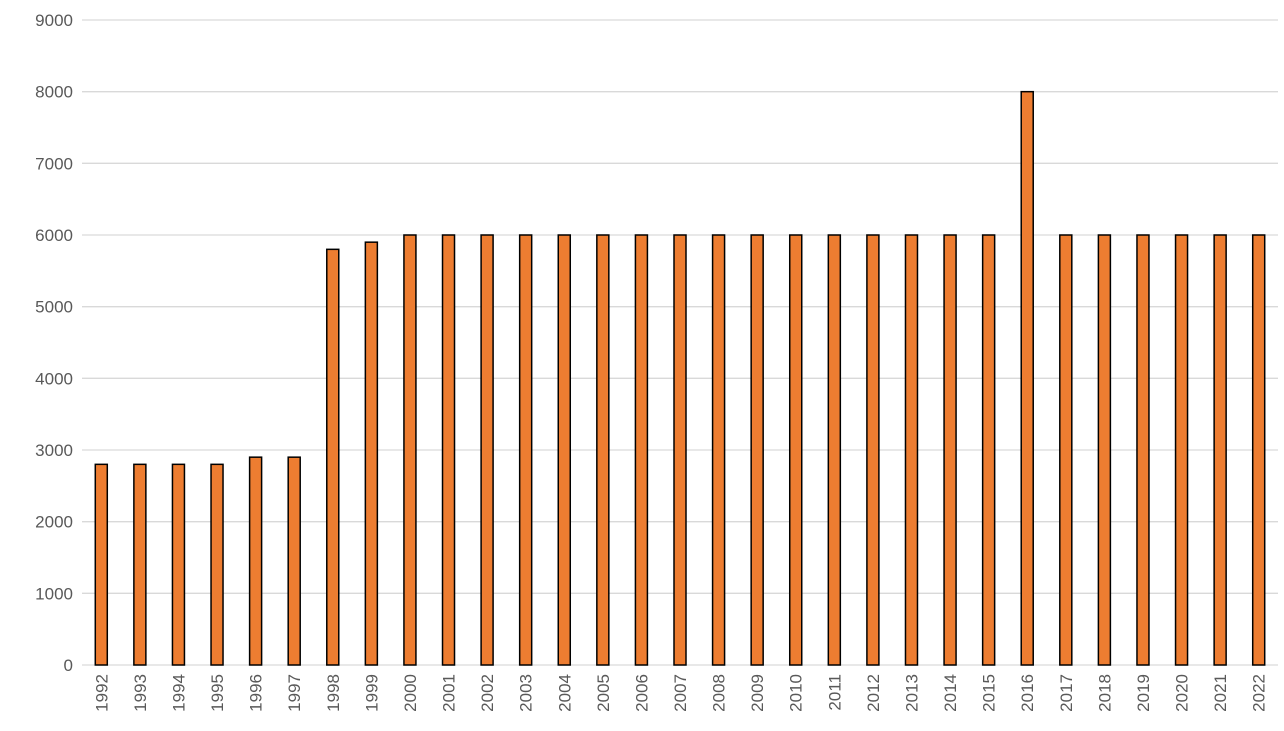 Image resolution: width=1284 pixels, height=731 pixels. I want to click on bar-2020, so click(1181, 450).